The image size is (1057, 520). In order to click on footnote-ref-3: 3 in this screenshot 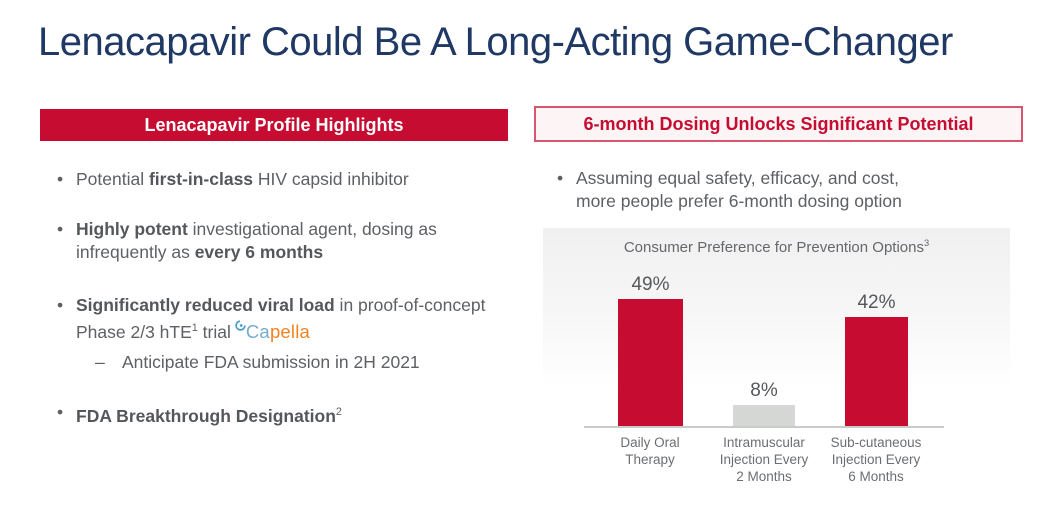, I will do `click(926, 243)`.